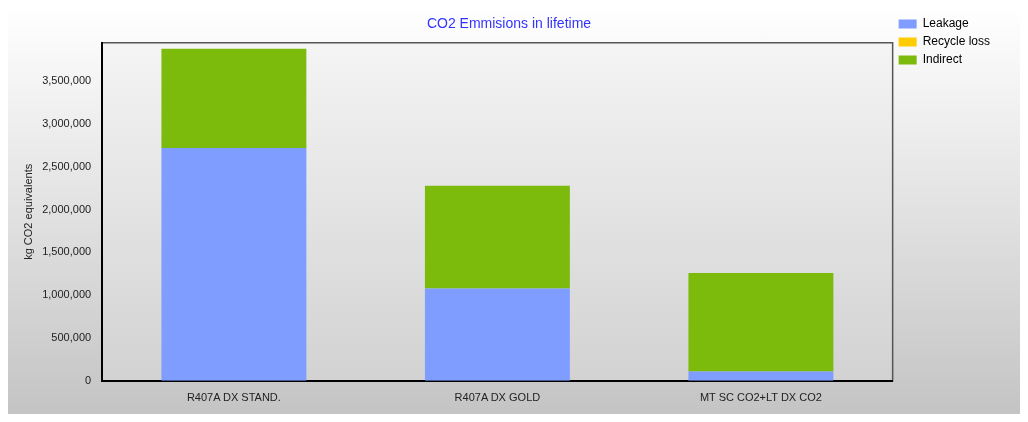  What do you see at coordinates (27, 211) in the screenshot?
I see `y-axis-title: kg CO2 equivalents` at bounding box center [27, 211].